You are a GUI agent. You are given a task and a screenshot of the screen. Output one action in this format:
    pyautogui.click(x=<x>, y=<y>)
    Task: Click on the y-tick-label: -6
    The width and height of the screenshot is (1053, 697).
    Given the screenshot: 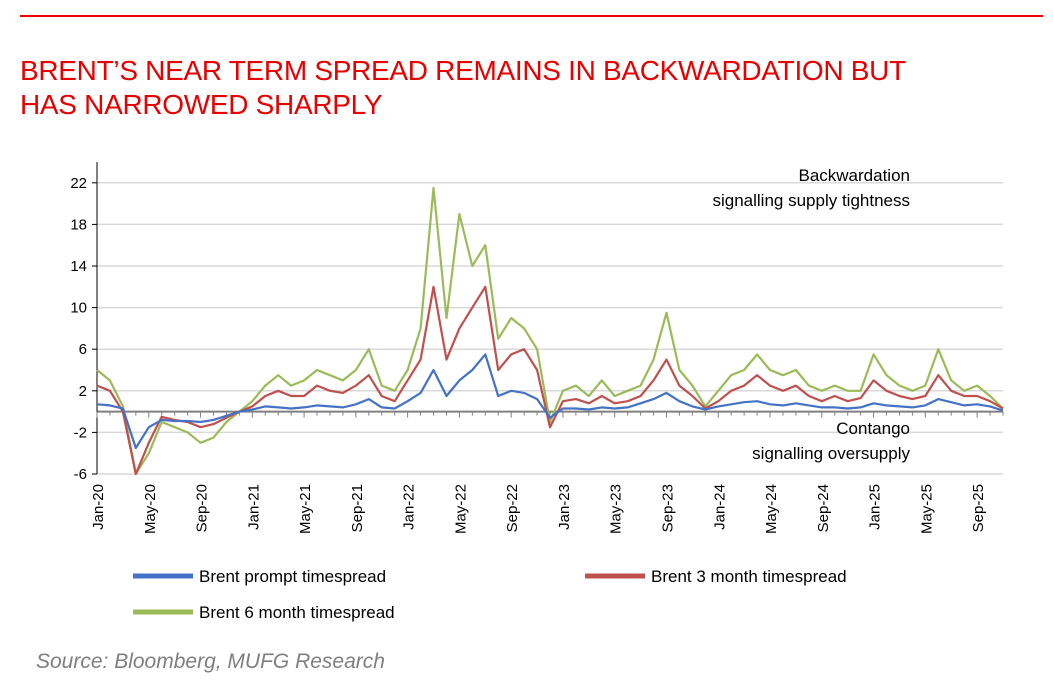 What is the action you would take?
    pyautogui.click(x=80, y=474)
    